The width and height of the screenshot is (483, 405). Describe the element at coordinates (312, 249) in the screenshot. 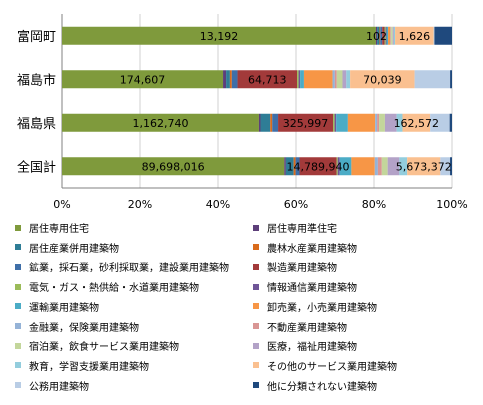

I see `legend-label: 農林水産業用建築物` at that location.